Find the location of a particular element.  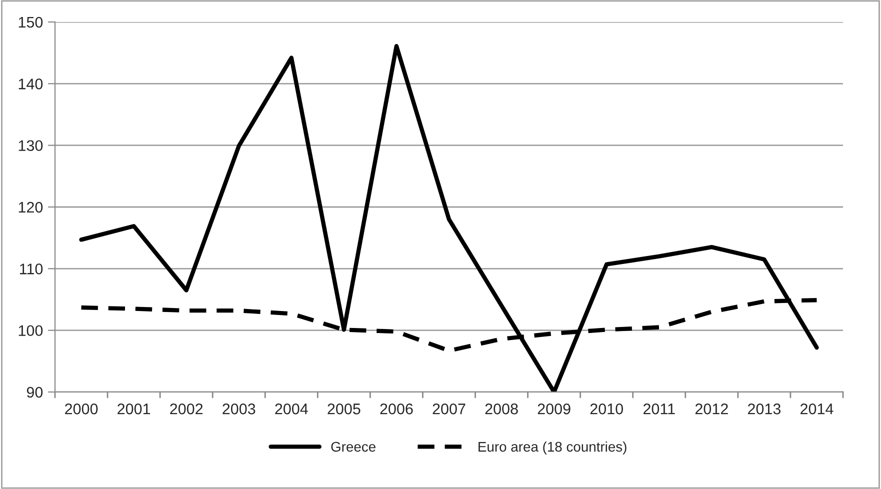

x-tick-label: 2013 is located at coordinates (764, 409).